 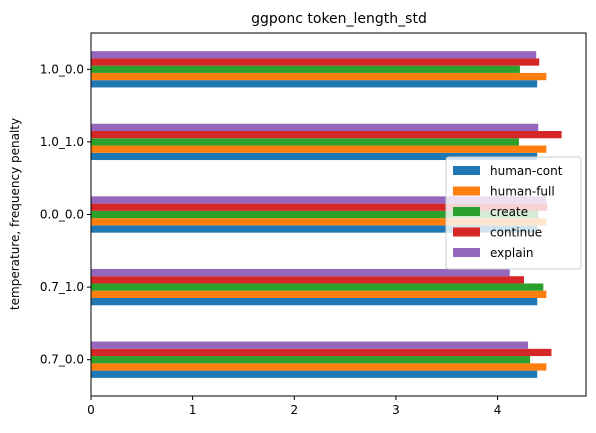 I want to click on x-tick-label: 2, so click(x=294, y=410).